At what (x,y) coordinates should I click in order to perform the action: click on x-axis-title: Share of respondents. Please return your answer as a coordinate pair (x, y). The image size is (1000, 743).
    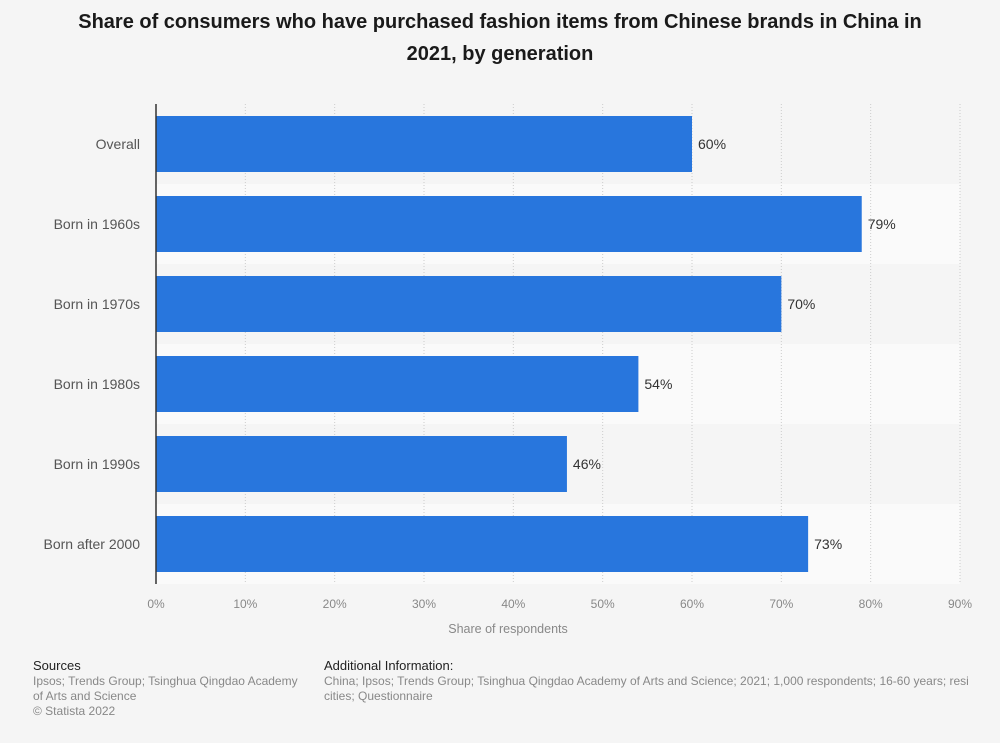
    Looking at the image, I should click on (508, 629).